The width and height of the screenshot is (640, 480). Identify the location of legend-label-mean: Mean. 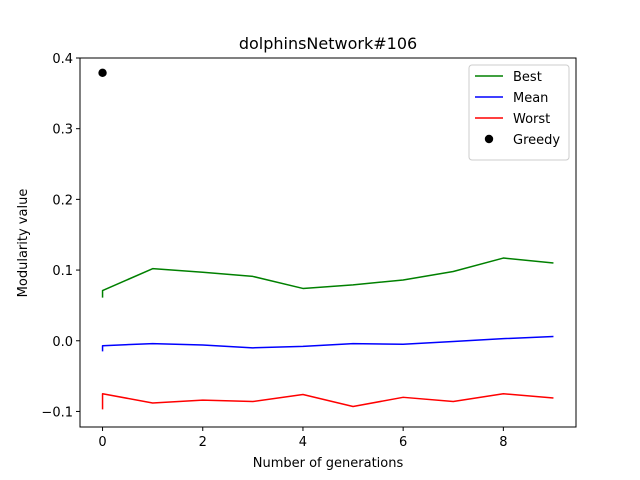
(530, 98).